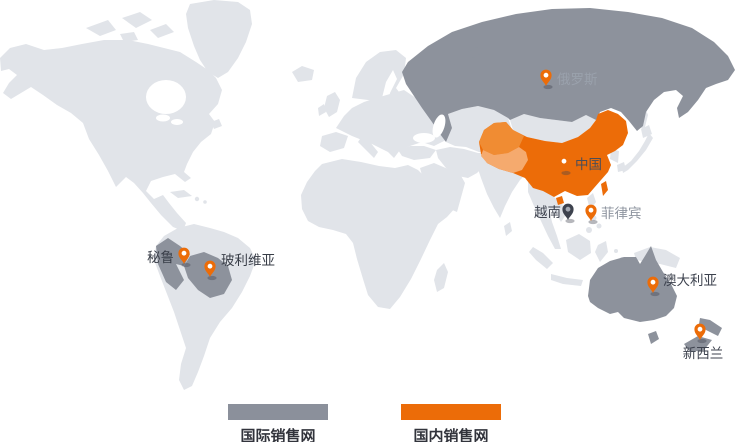 This screenshot has width=748, height=442. I want to click on china-tibet, so click(504, 160).